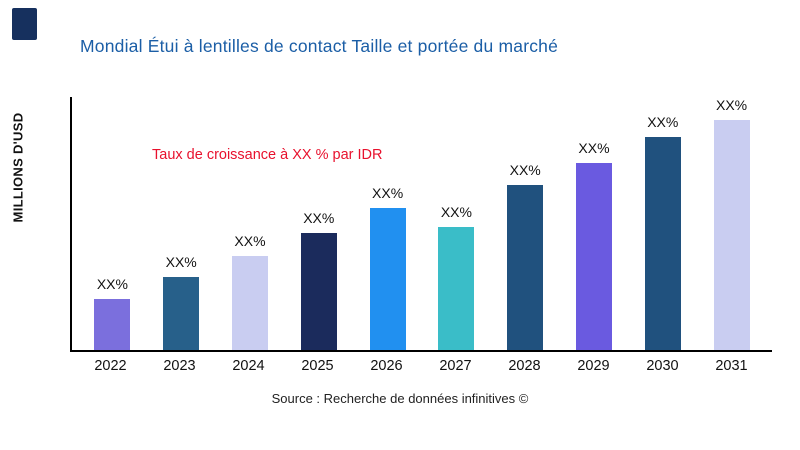 This screenshot has width=800, height=450. Describe the element at coordinates (525, 170) in the screenshot. I see `bar-value-label-2028: XX%` at that location.